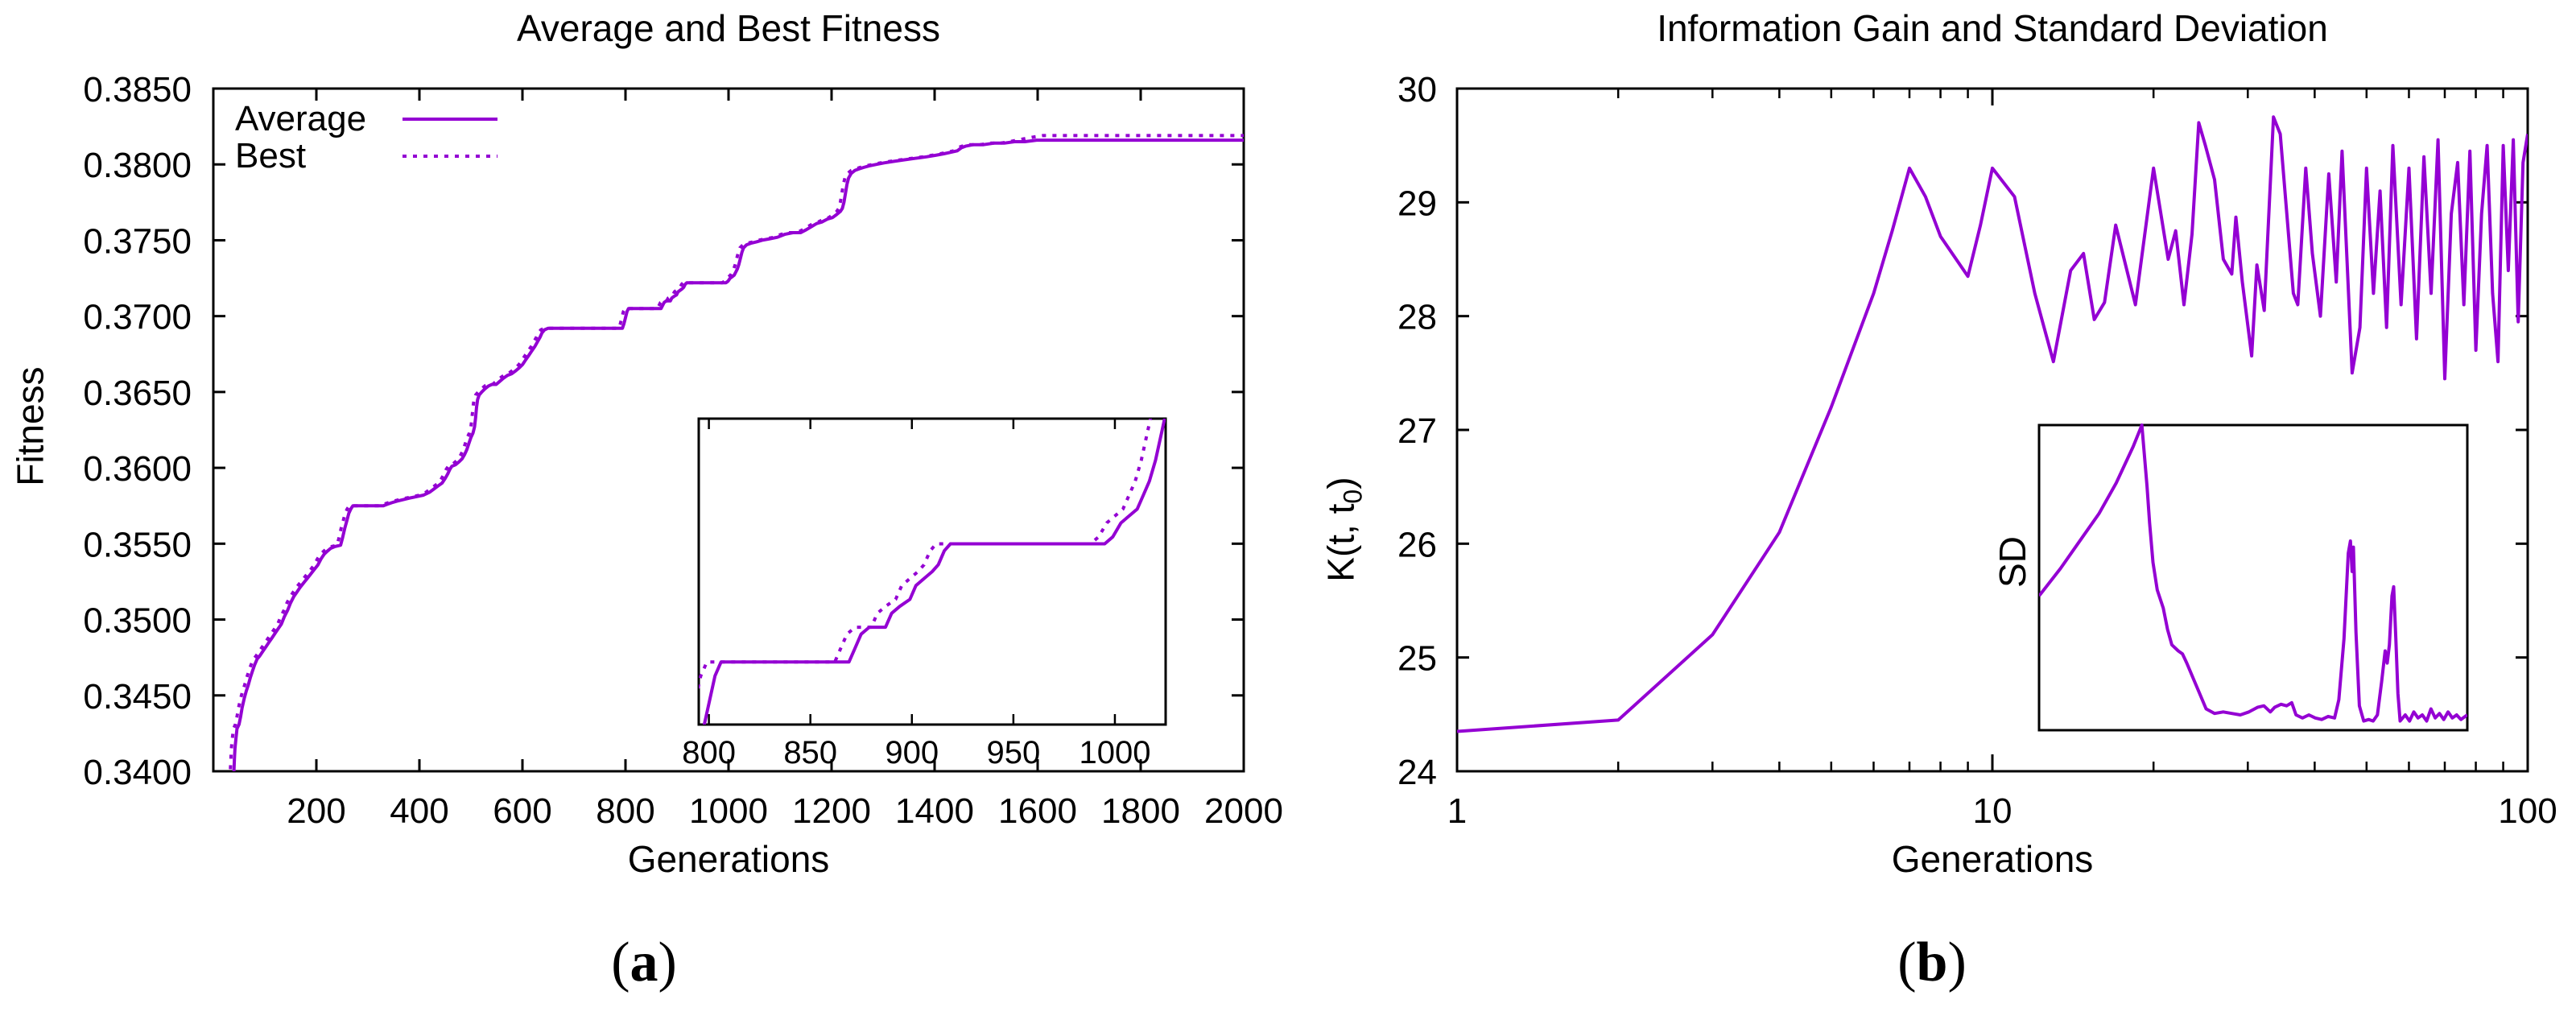 Image resolution: width=2576 pixels, height=1016 pixels. Describe the element at coordinates (1417, 203) in the screenshot. I see `y-tick-label: 29` at that location.